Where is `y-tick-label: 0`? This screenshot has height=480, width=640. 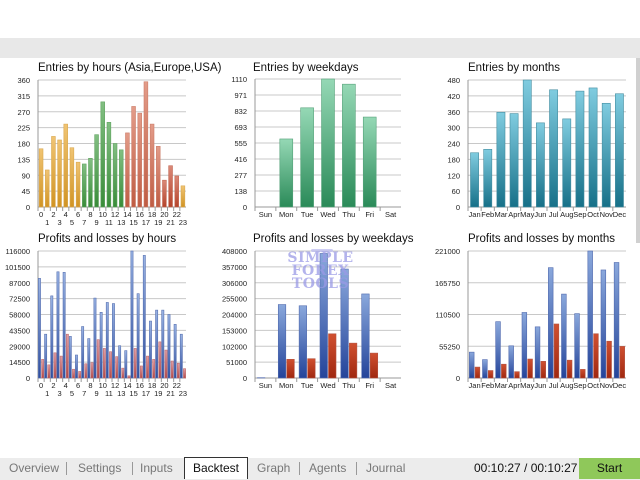
y-tick-label: 0 is located at coordinates (245, 378).